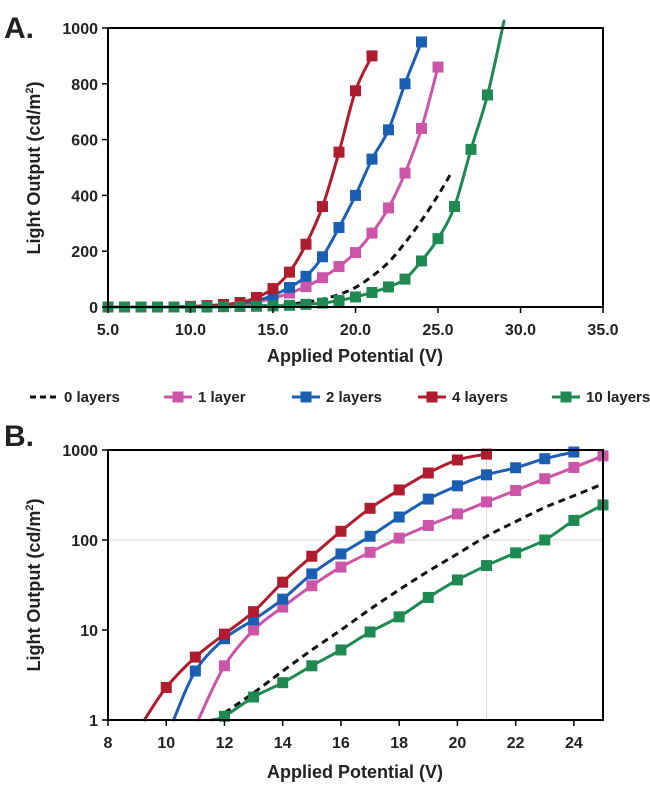 Image resolution: width=650 pixels, height=787 pixels. I want to click on legend: 0 layers 1 layer 2 layers 4 layers 10 layers, so click(340, 397).